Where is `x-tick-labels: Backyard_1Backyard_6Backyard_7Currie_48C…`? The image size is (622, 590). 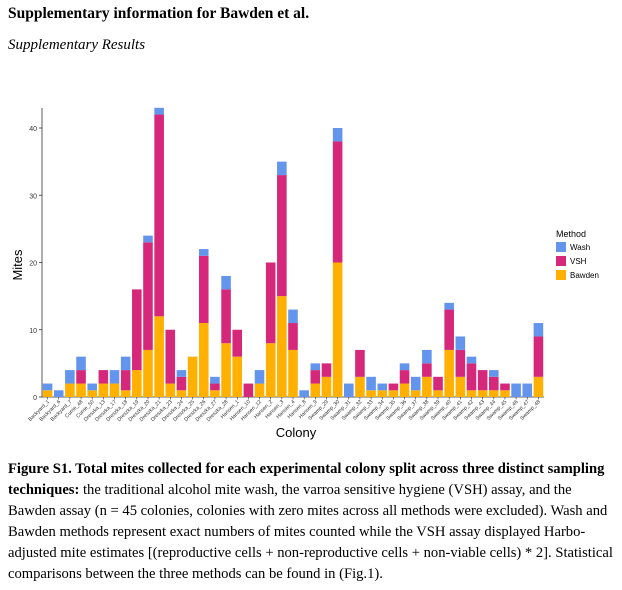 x-tick-labels: Backyard_1Backyard_6Backyard_7Currie_48C… is located at coordinates (284, 410).